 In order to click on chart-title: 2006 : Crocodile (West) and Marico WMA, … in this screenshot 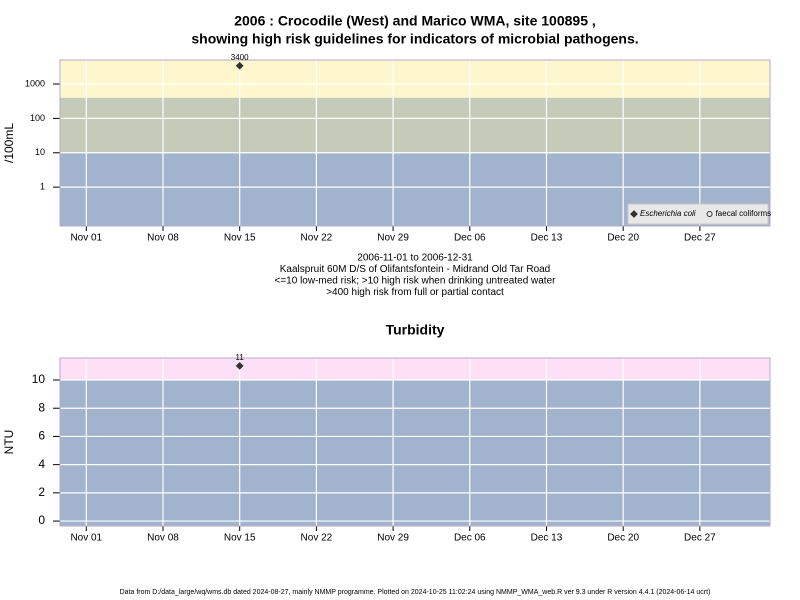, I will do `click(415, 21)`.